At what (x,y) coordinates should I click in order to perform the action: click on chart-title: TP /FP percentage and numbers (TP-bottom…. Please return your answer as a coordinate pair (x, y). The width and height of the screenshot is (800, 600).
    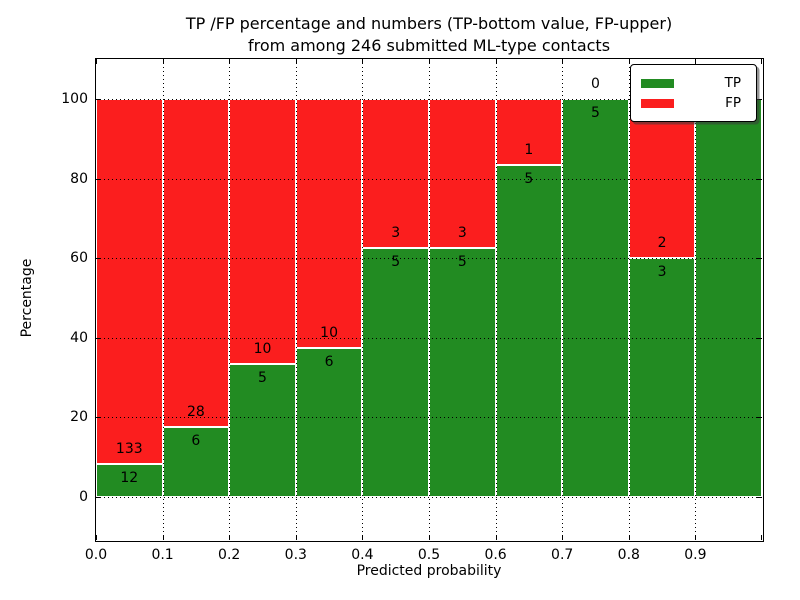
    Looking at the image, I should click on (429, 35).